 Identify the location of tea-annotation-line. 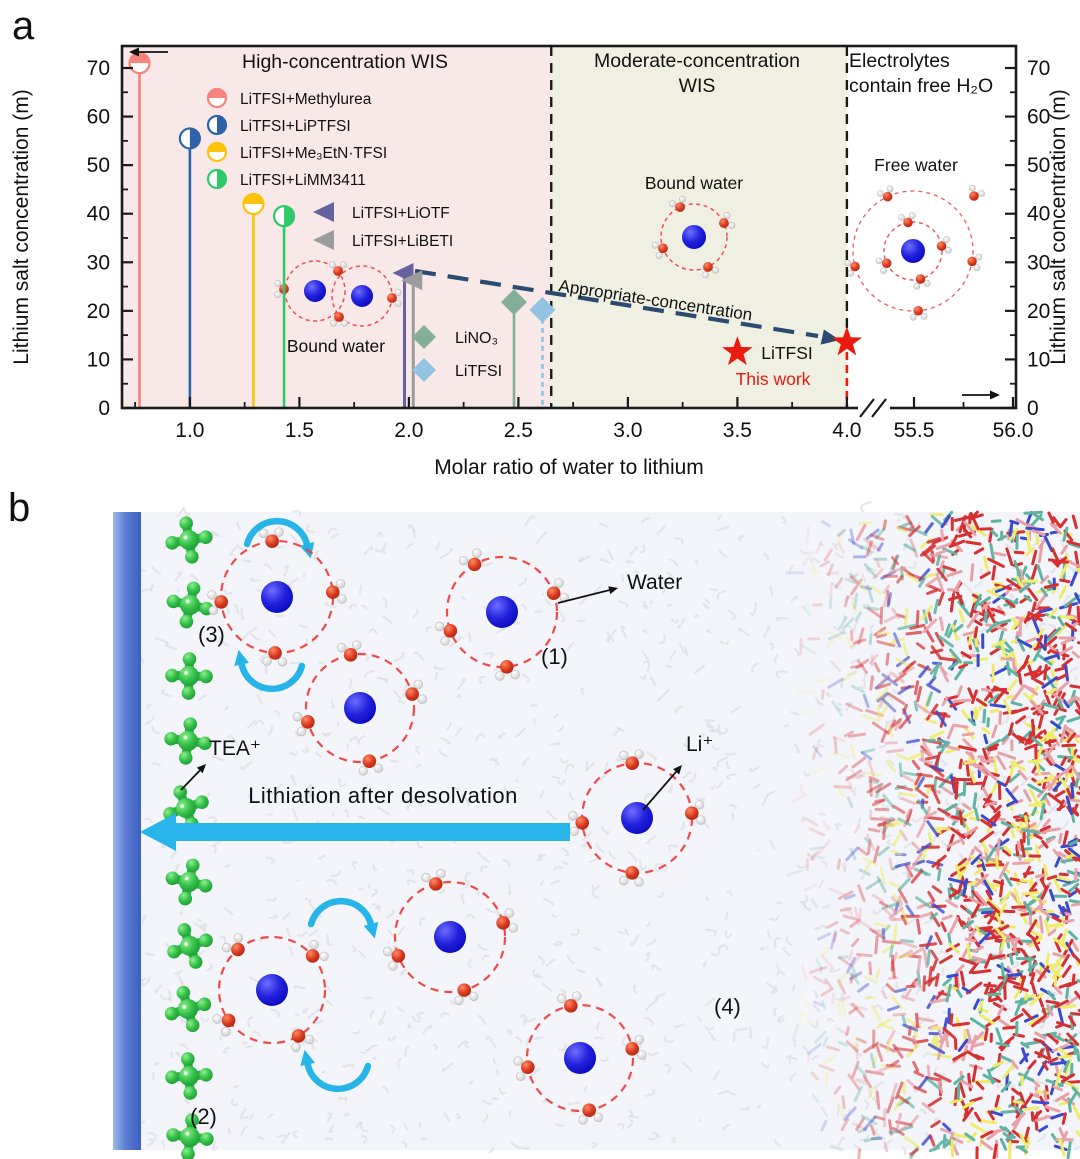
(190, 780).